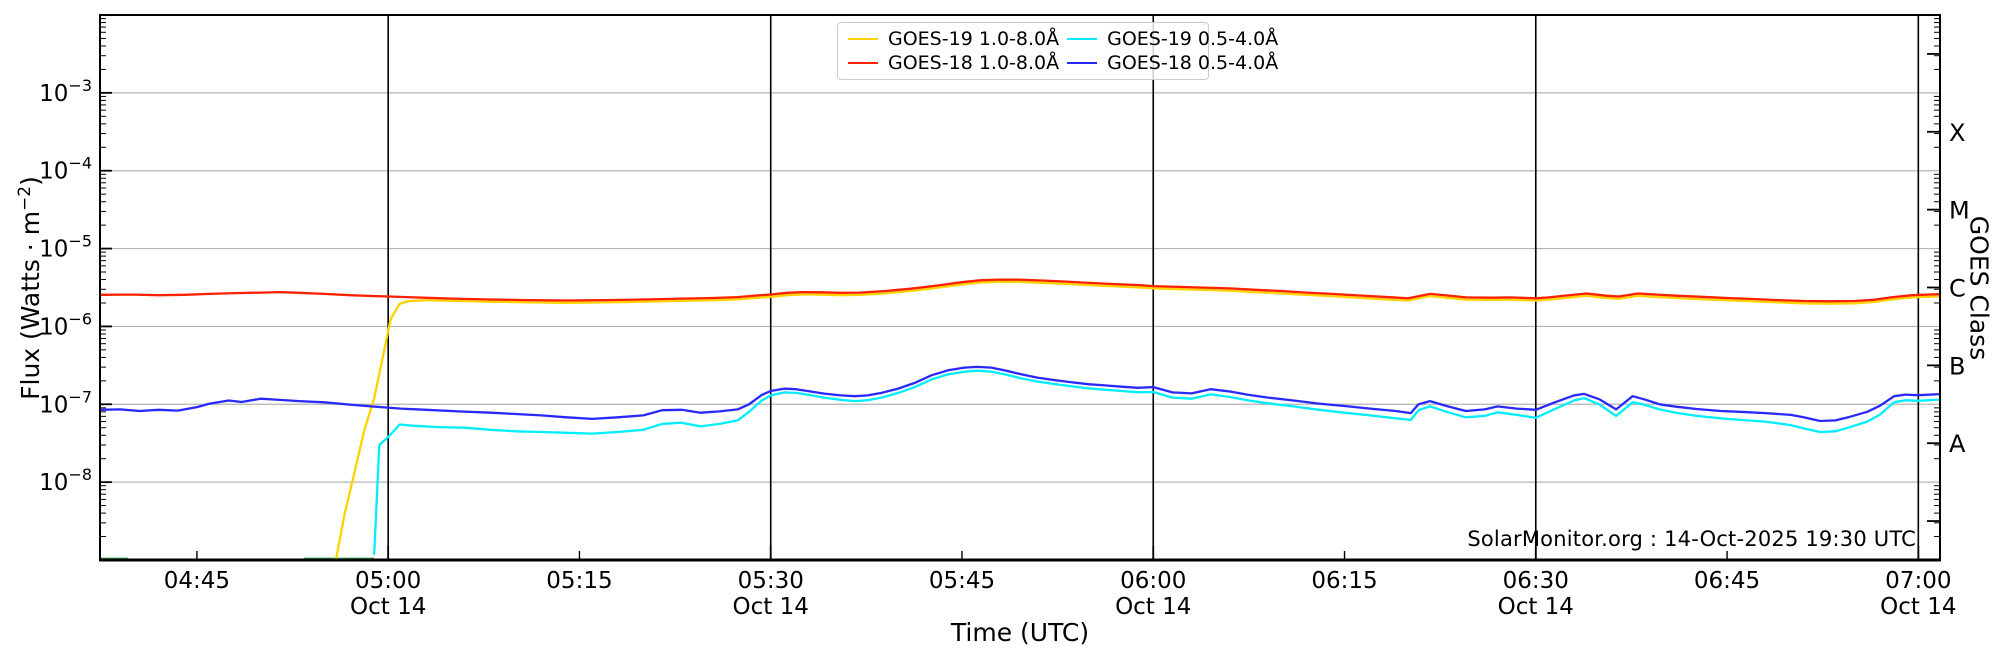 The image size is (2000, 650). What do you see at coordinates (31, 305) in the screenshot?
I see `y-axis-title-pre: Flux (Watts · m` at bounding box center [31, 305].